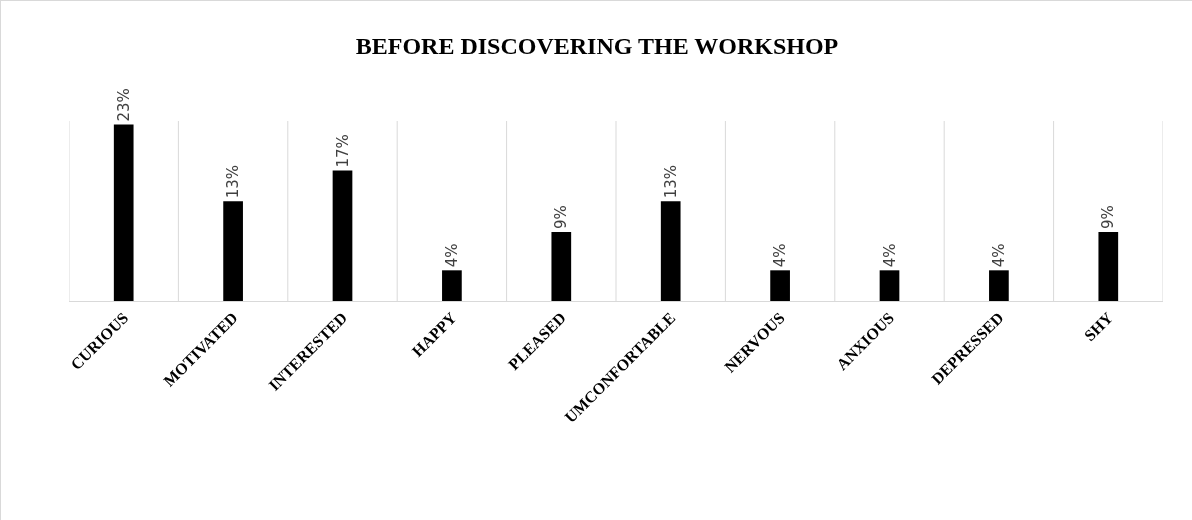 This screenshot has height=520, width=1192. Describe the element at coordinates (123, 105) in the screenshot. I see `data-label: 23%` at that location.